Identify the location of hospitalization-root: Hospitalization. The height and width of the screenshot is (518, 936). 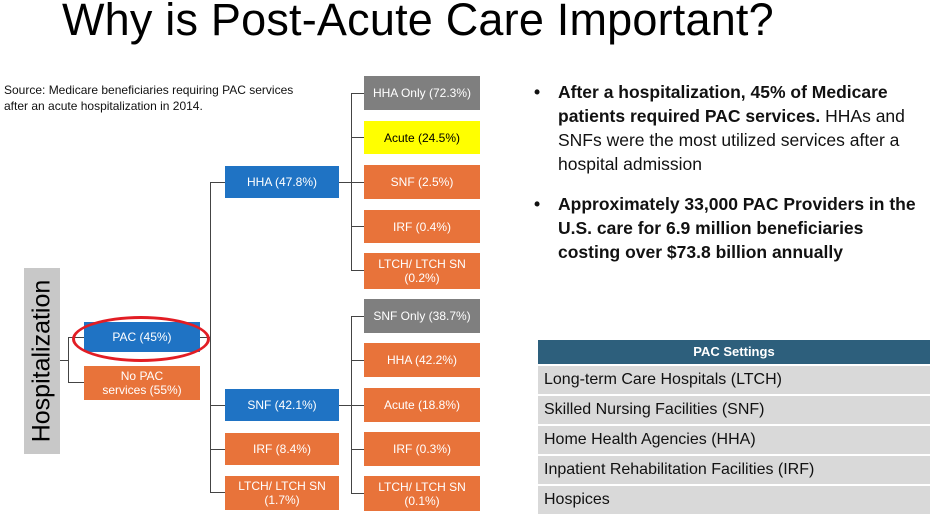
(42, 361).